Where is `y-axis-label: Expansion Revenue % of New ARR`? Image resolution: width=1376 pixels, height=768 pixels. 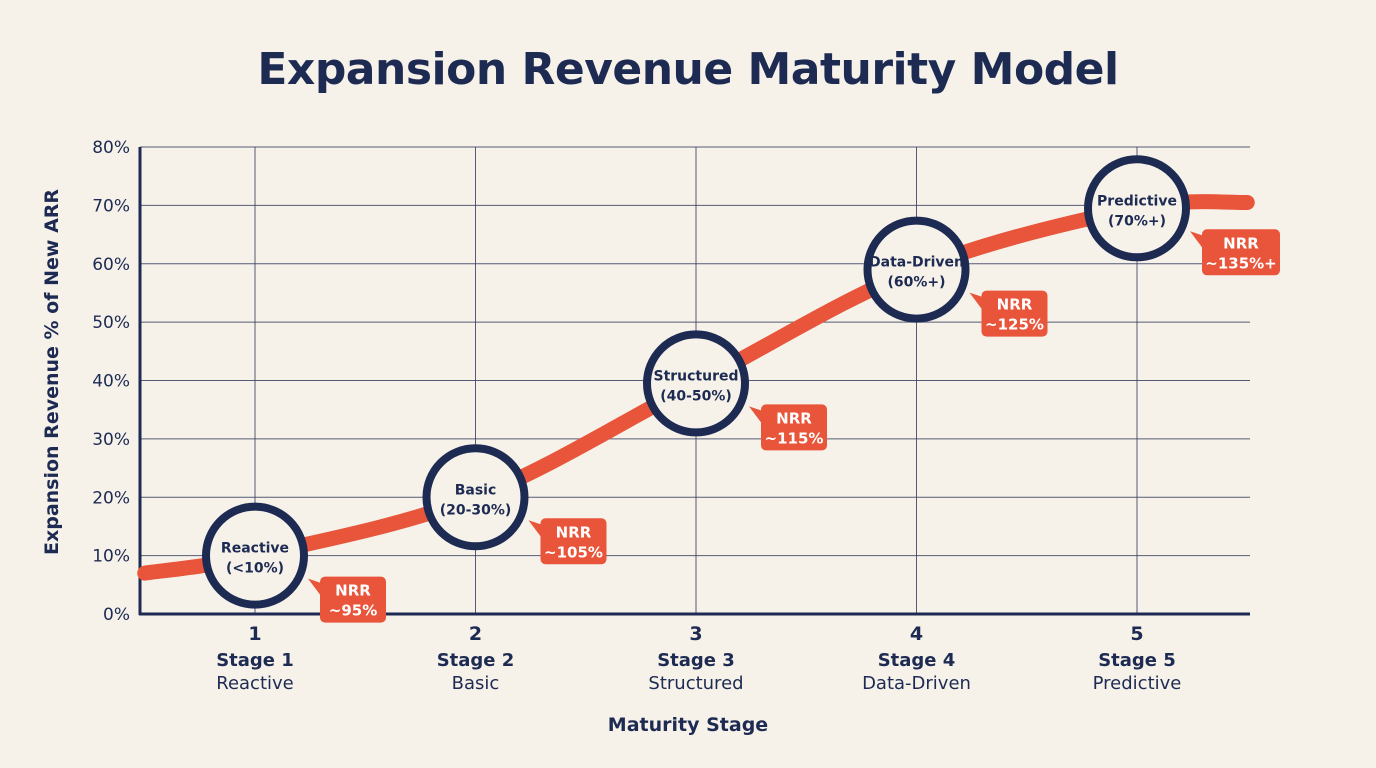 y-axis-label: Expansion Revenue % of New ARR is located at coordinates (52, 372).